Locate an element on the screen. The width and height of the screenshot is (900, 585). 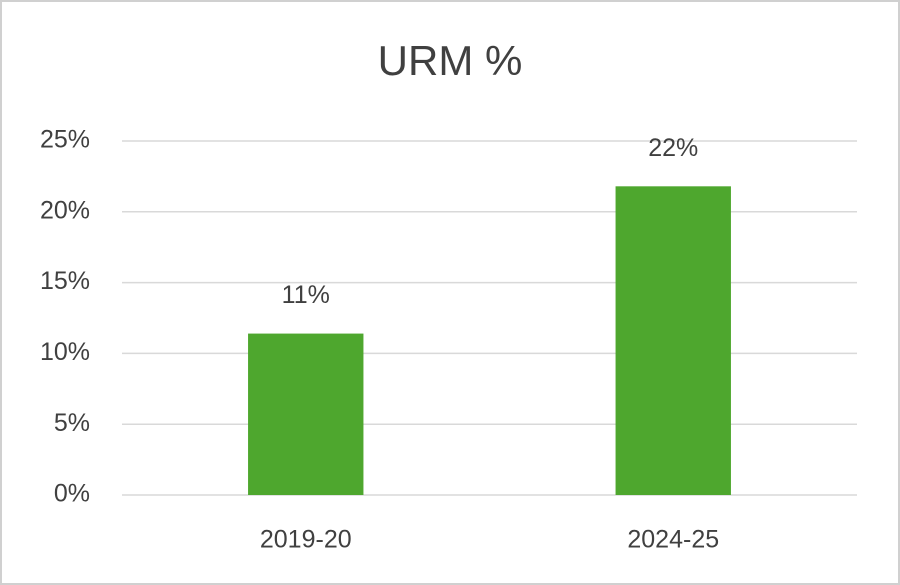
y-tick-label: 5% is located at coordinates (72, 423).